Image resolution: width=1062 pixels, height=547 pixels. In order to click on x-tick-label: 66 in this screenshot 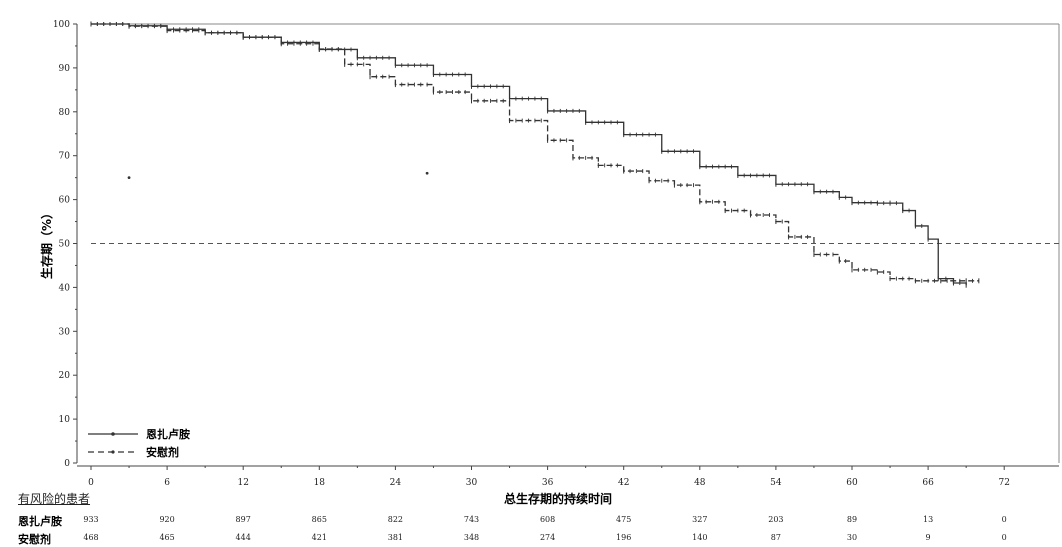, I will do `click(928, 483)`.